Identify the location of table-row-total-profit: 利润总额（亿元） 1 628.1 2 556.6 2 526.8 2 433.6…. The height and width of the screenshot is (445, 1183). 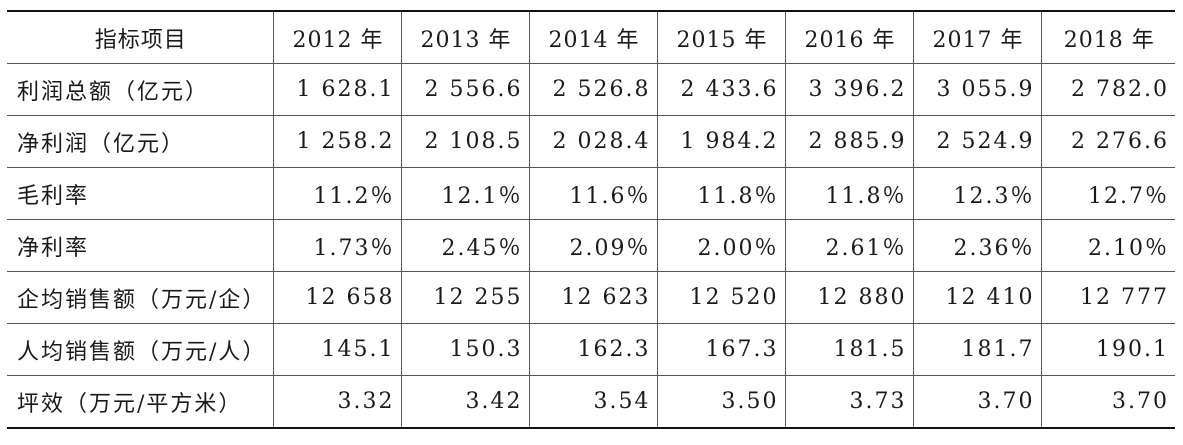
(591, 89).